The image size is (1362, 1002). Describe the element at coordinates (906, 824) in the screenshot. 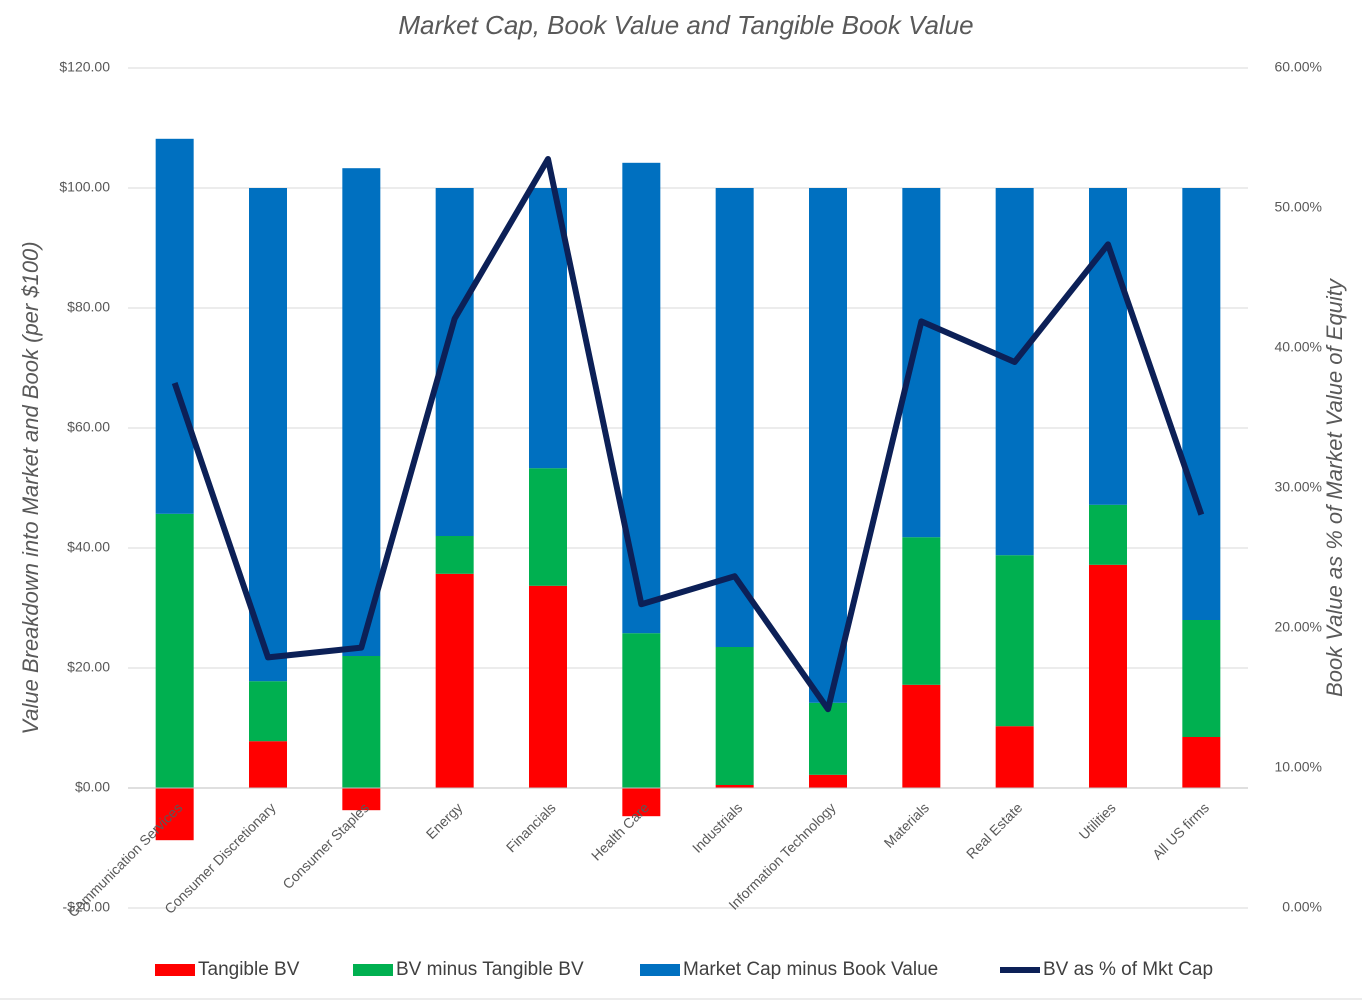

I see `x-tick-label: Materials` at that location.